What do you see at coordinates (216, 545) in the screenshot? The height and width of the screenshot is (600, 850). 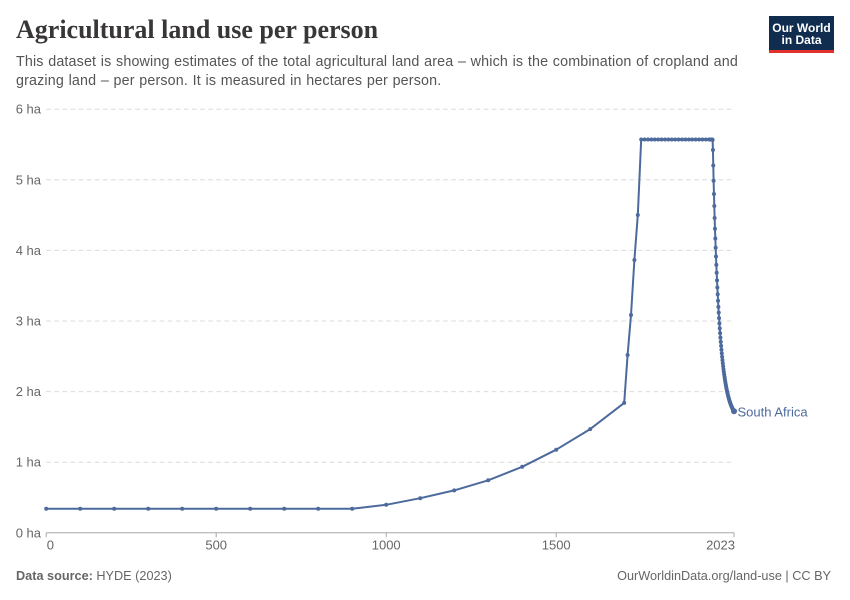 I see `svg-text: 500` at bounding box center [216, 545].